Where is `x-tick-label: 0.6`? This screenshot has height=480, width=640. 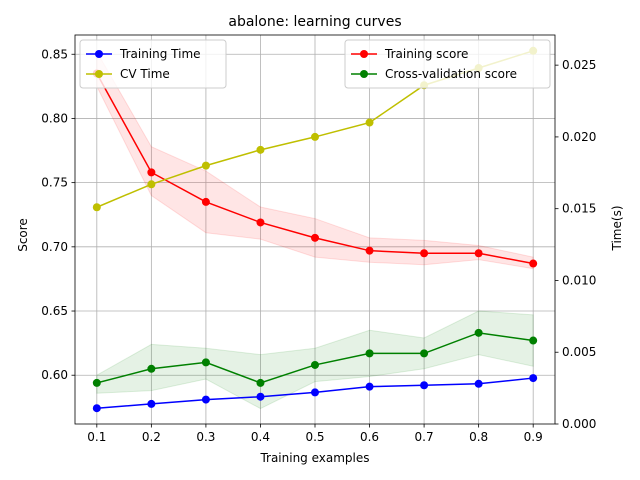
x-tick-label: 0.6 is located at coordinates (369, 437).